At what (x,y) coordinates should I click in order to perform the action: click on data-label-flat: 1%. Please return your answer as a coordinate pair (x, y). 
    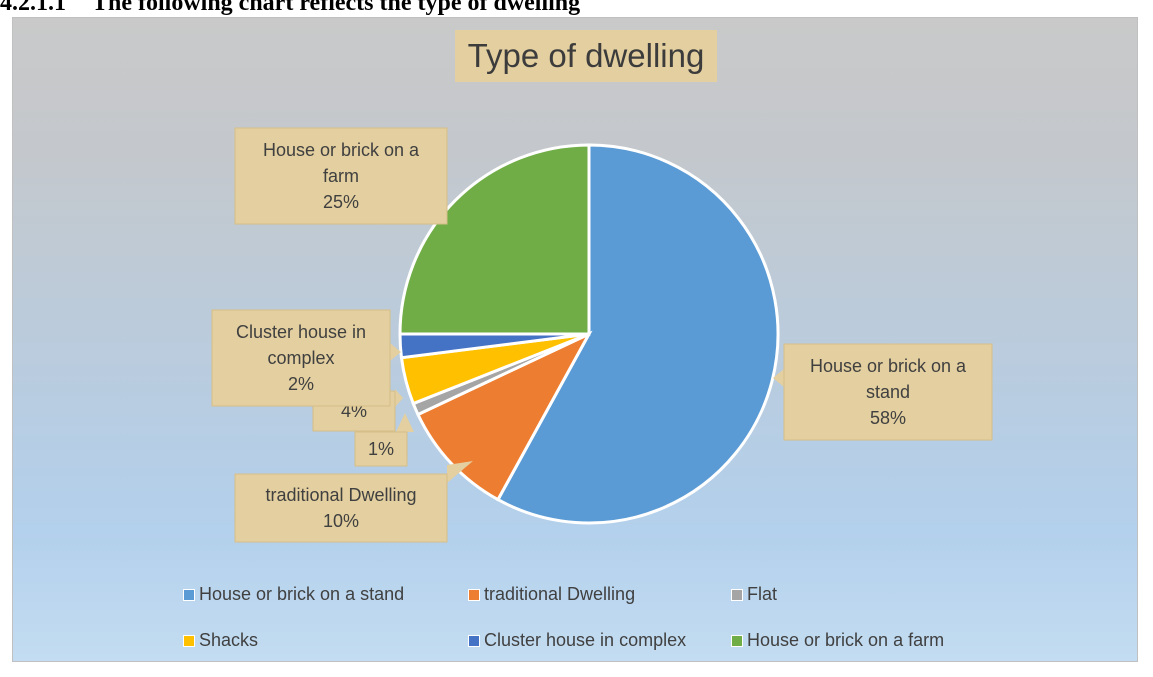
    Looking at the image, I should click on (384, 440).